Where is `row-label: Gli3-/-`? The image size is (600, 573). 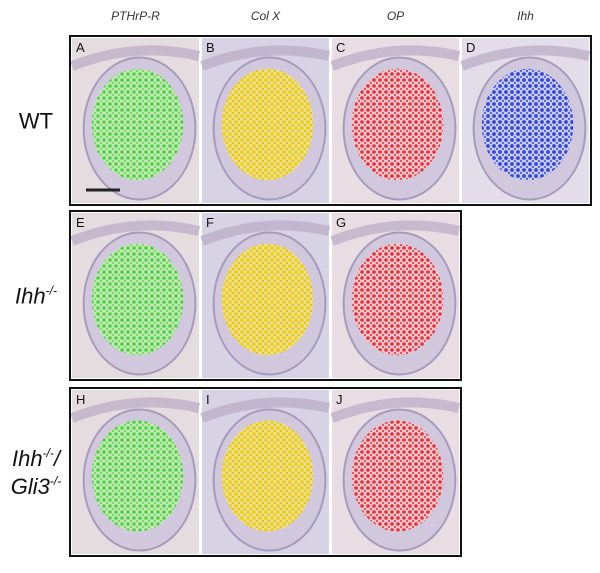 row-label: Gli3-/- is located at coordinates (36, 486).